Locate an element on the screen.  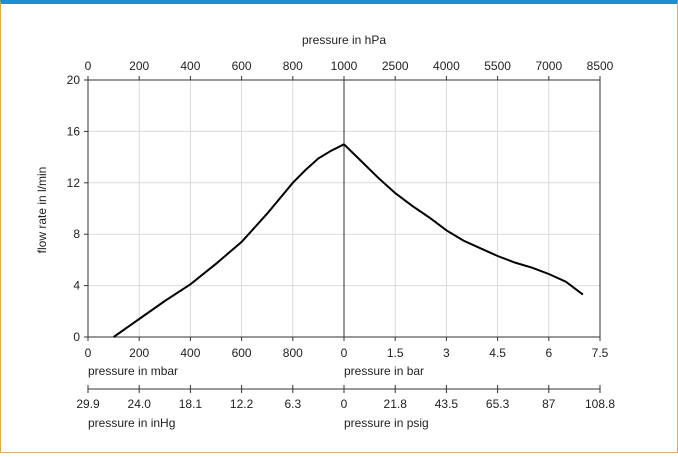
top-tick-label: 4000 is located at coordinates (446, 66).